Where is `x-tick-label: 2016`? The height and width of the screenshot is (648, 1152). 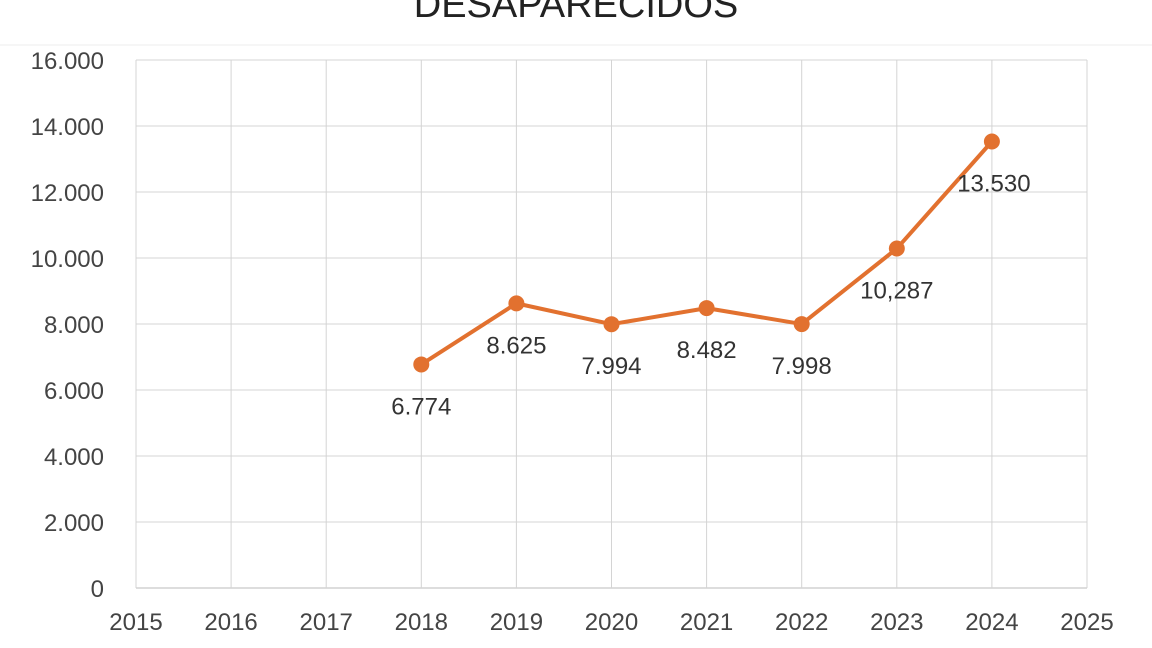 x-tick-label: 2016 is located at coordinates (230, 622).